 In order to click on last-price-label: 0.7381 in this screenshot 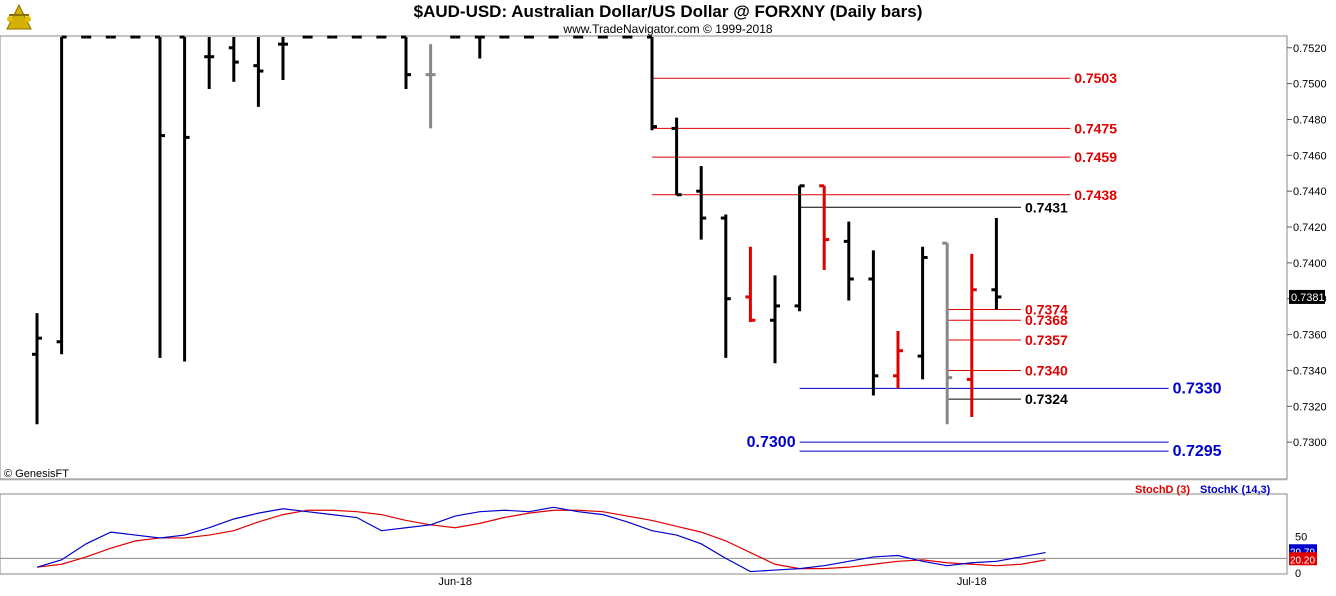, I will do `click(1308, 298)`.